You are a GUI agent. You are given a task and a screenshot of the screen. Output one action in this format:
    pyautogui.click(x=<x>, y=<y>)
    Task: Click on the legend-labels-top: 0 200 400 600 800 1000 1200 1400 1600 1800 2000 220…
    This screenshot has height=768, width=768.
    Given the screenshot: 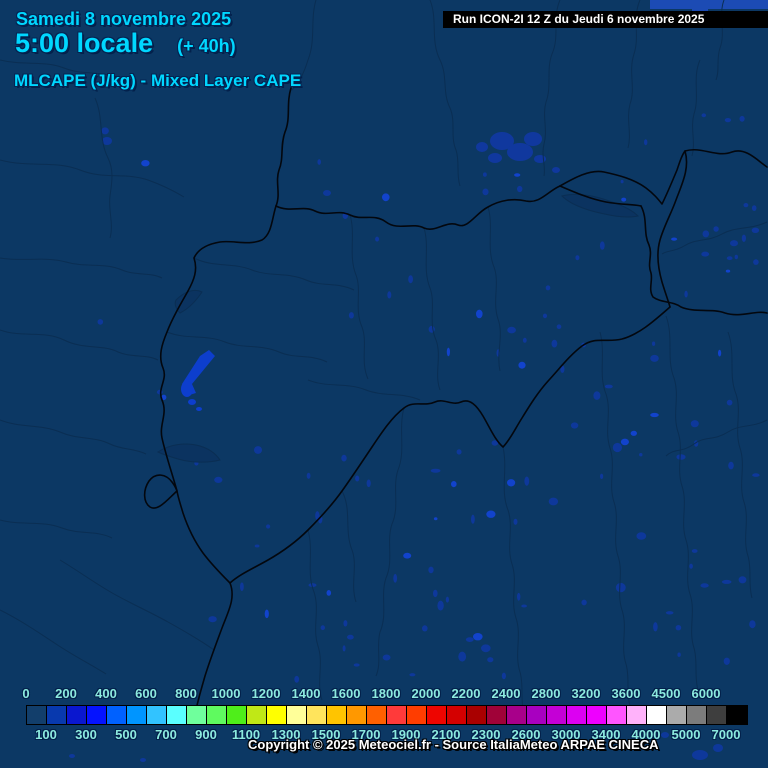 What is the action you would take?
    pyautogui.click(x=384, y=693)
    